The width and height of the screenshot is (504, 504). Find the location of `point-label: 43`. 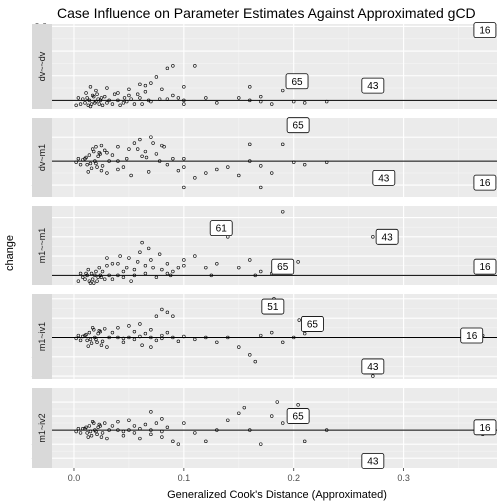

point-label: 43 is located at coordinates (373, 367).